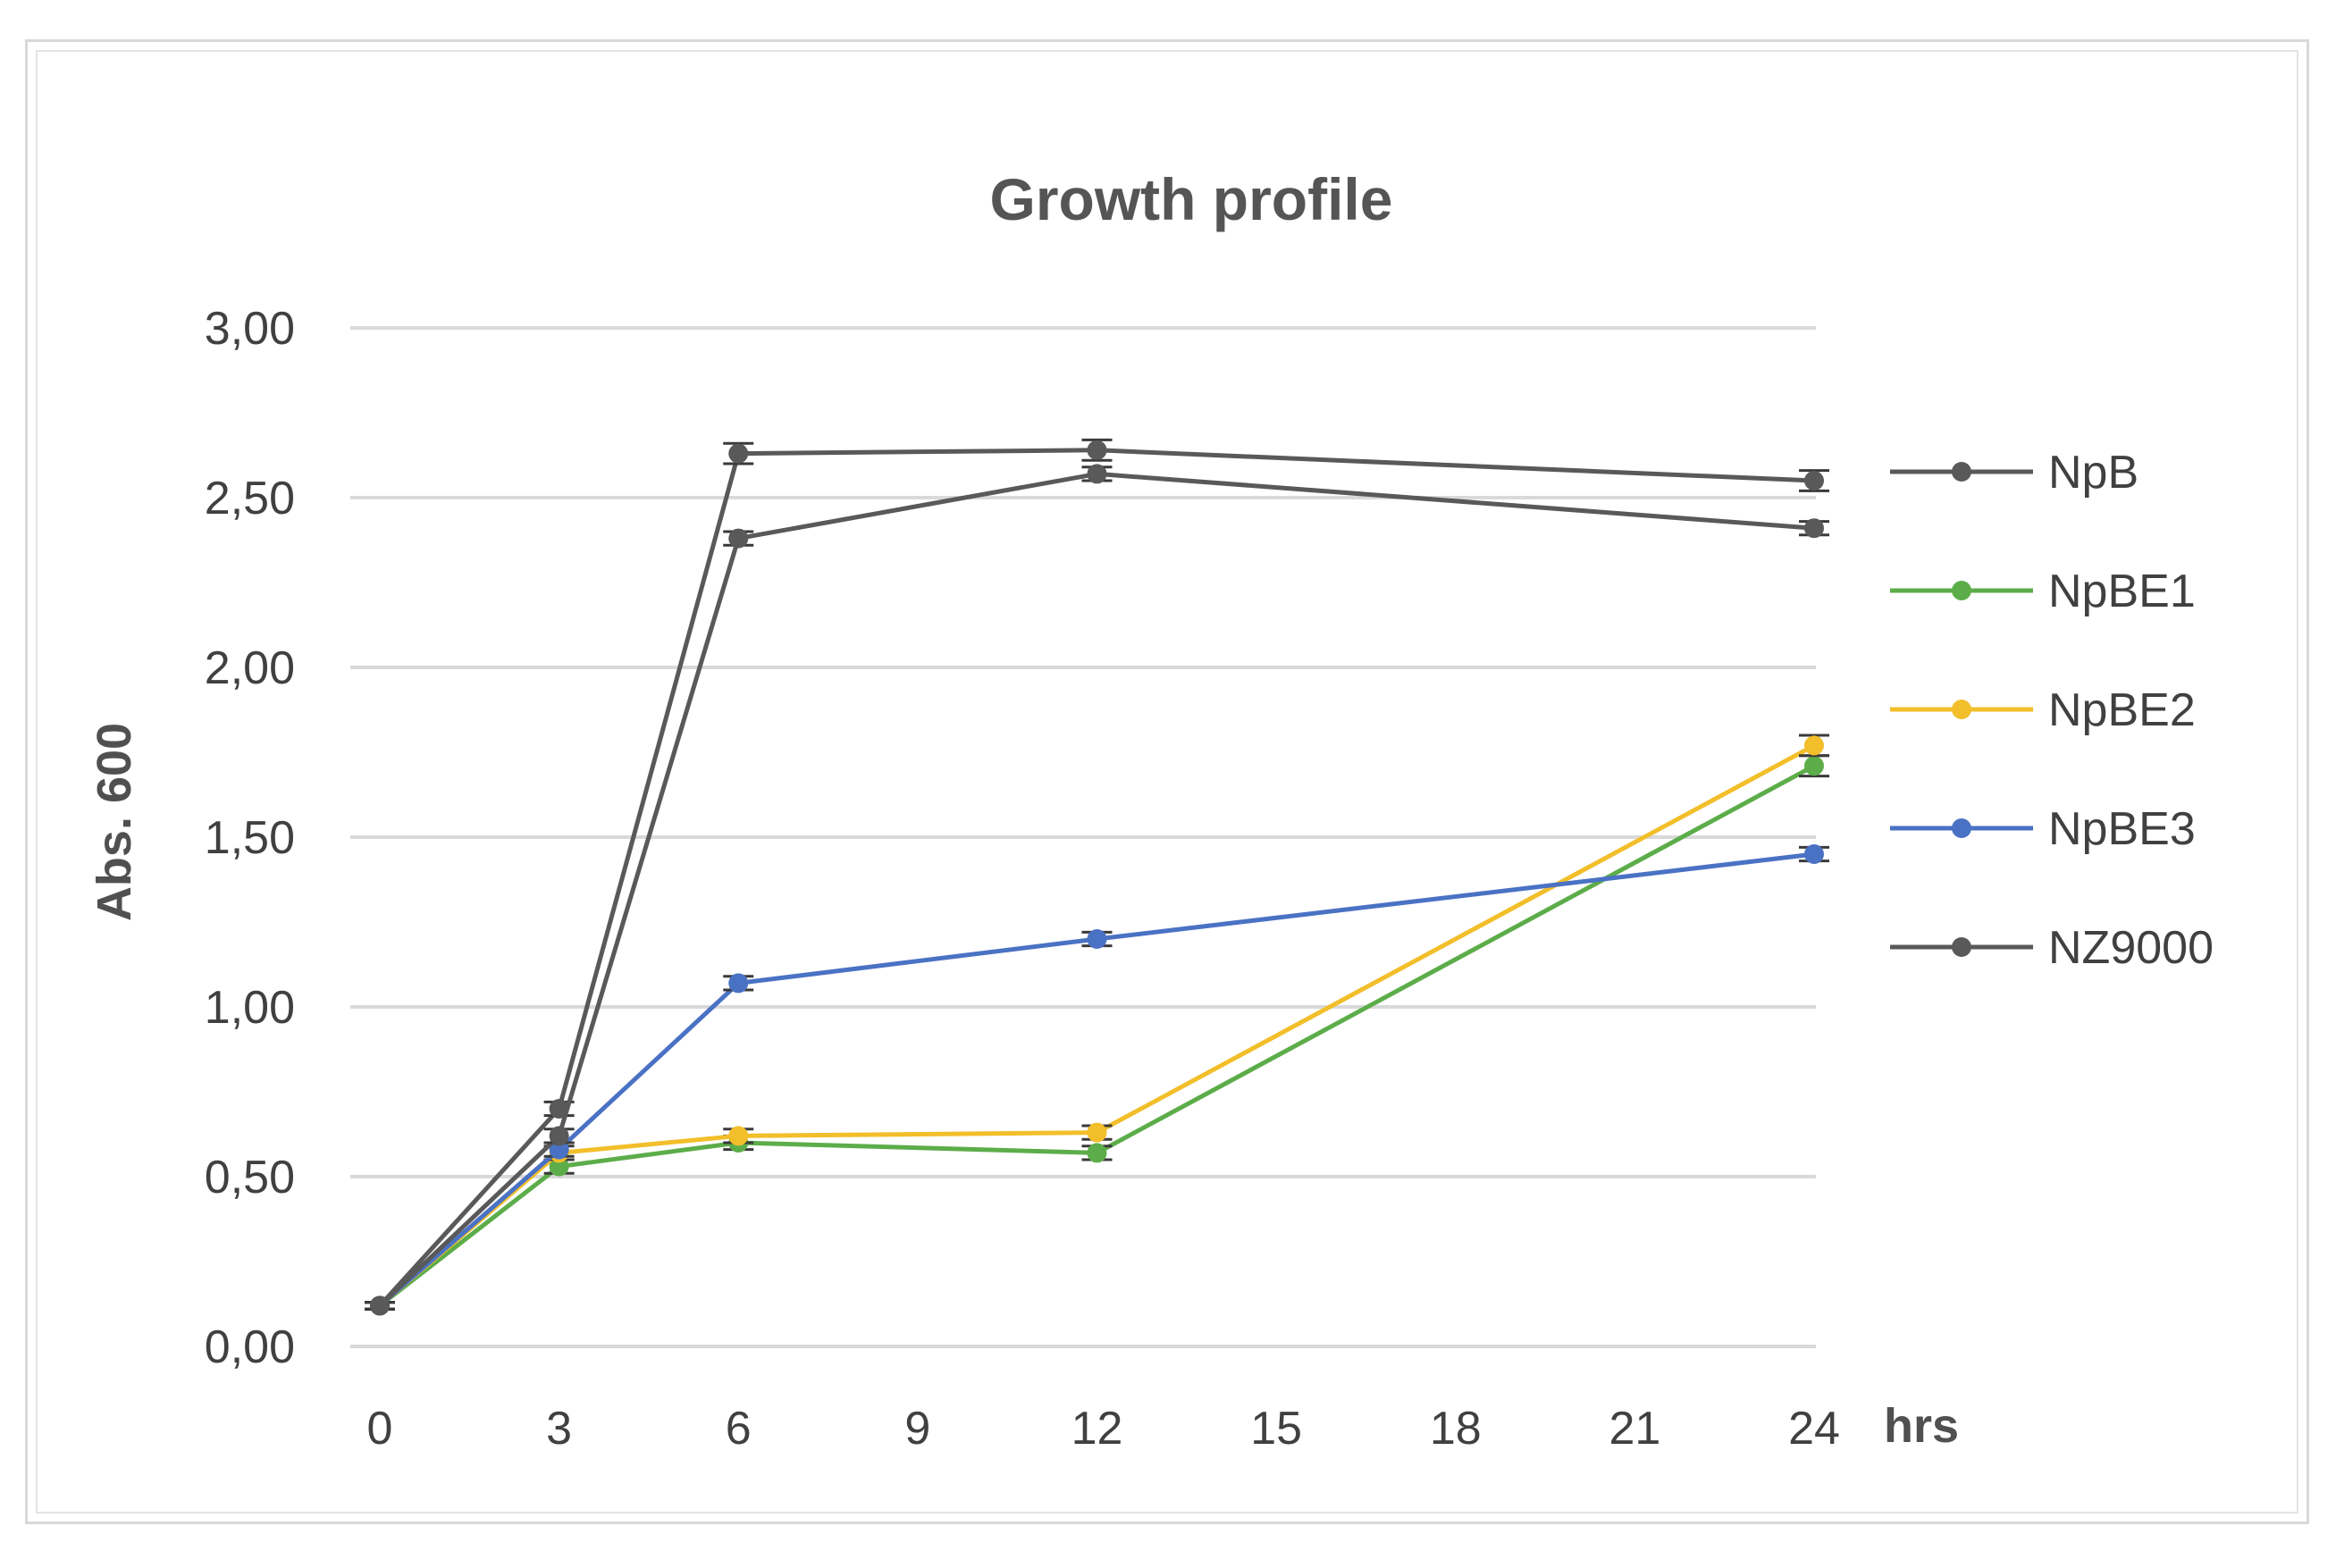  Describe the element at coordinates (250, 668) in the screenshot. I see `y-tick-label: 2,00` at that location.